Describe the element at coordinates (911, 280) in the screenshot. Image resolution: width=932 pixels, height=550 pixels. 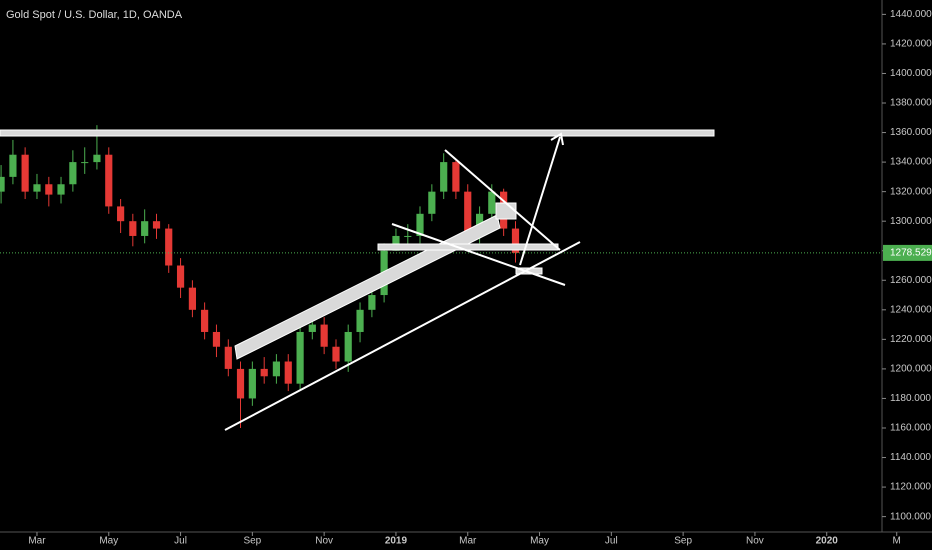
I see `y-tick-label: 1260.000` at that location.